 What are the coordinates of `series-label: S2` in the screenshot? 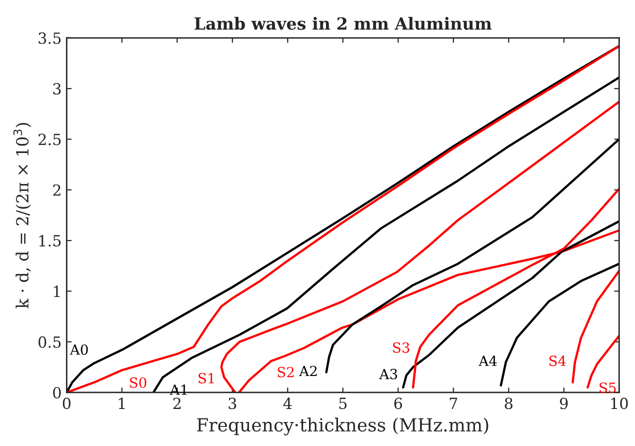 It's located at (286, 372).